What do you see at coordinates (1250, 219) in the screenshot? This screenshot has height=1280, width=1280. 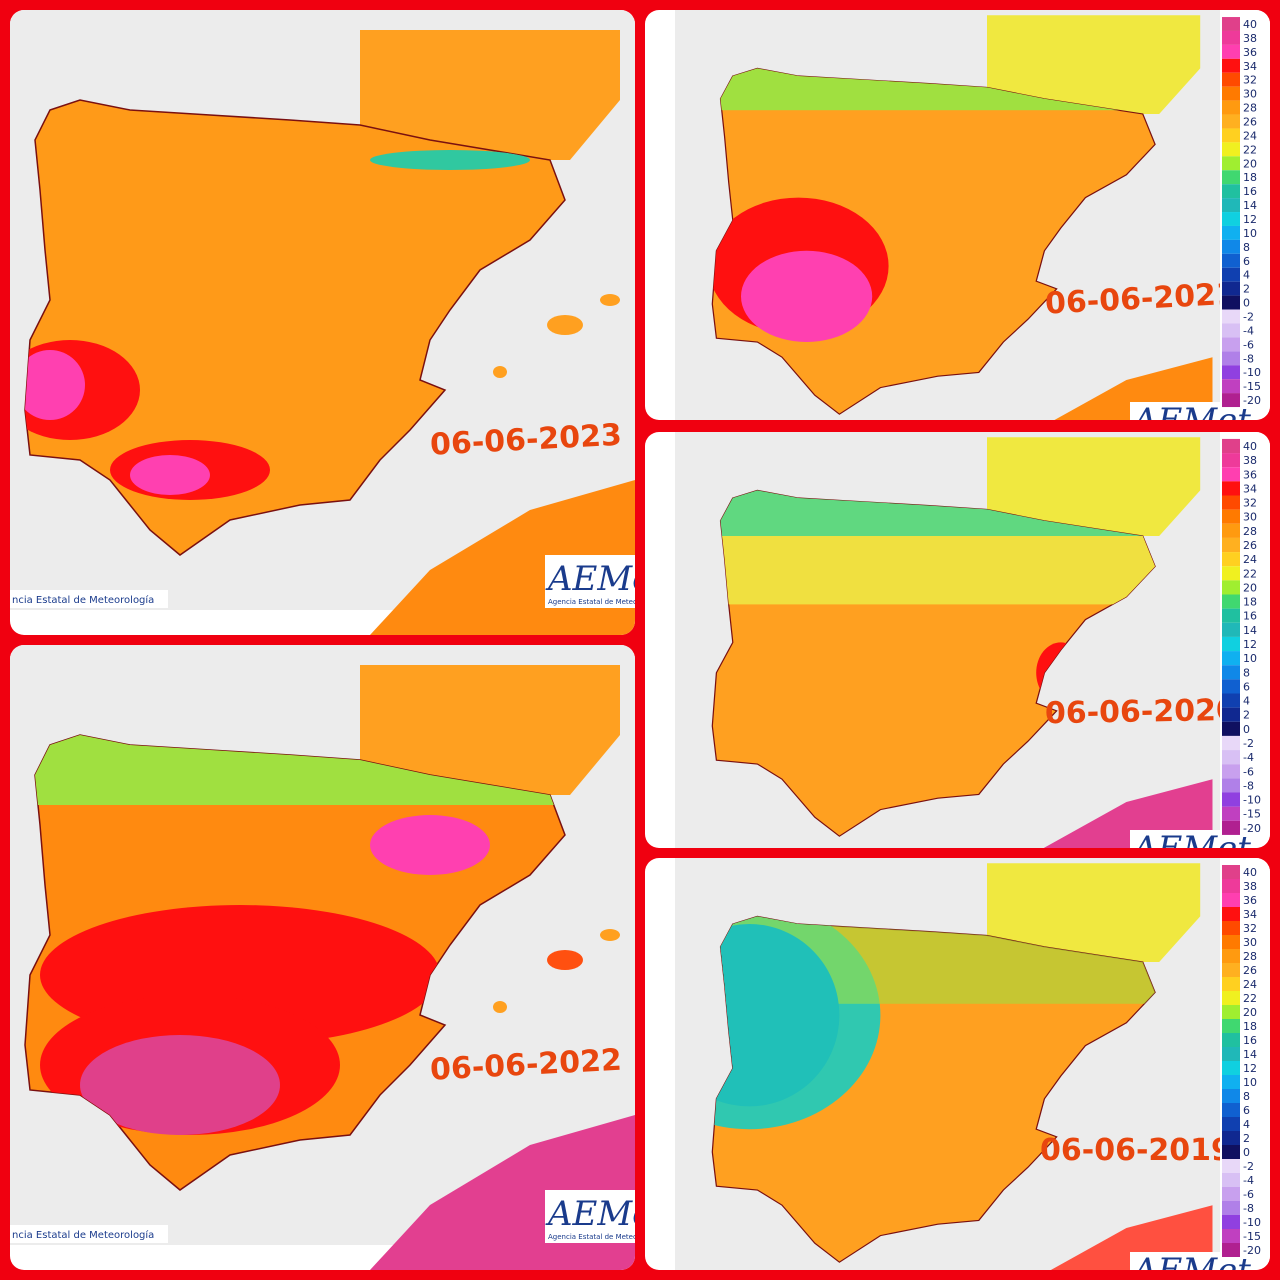 I see `legend-label: 12` at bounding box center [1250, 219].